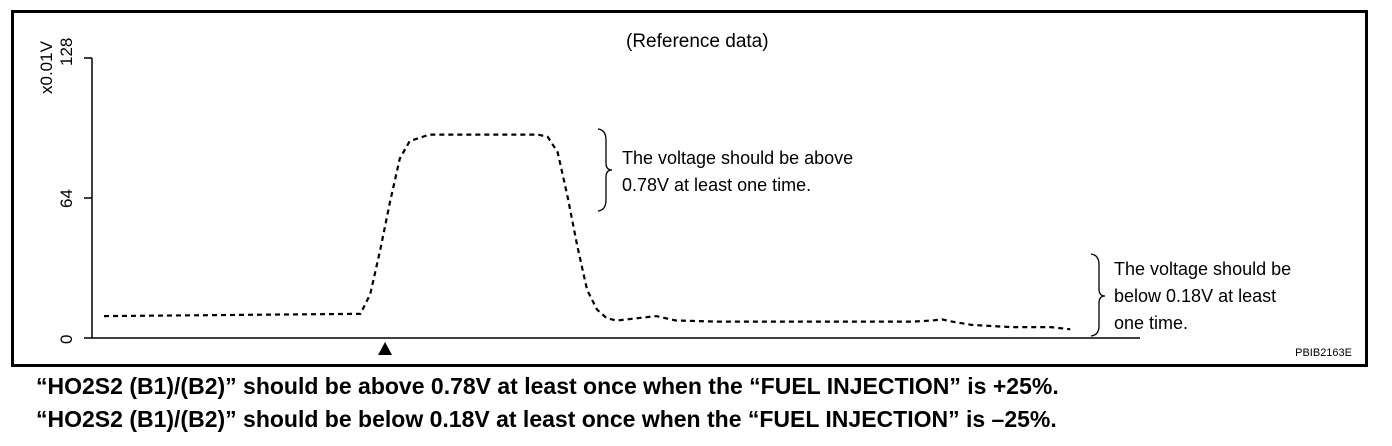  Describe the element at coordinates (1323, 353) in the screenshot. I see `figure-code: PBIB2163E` at that location.